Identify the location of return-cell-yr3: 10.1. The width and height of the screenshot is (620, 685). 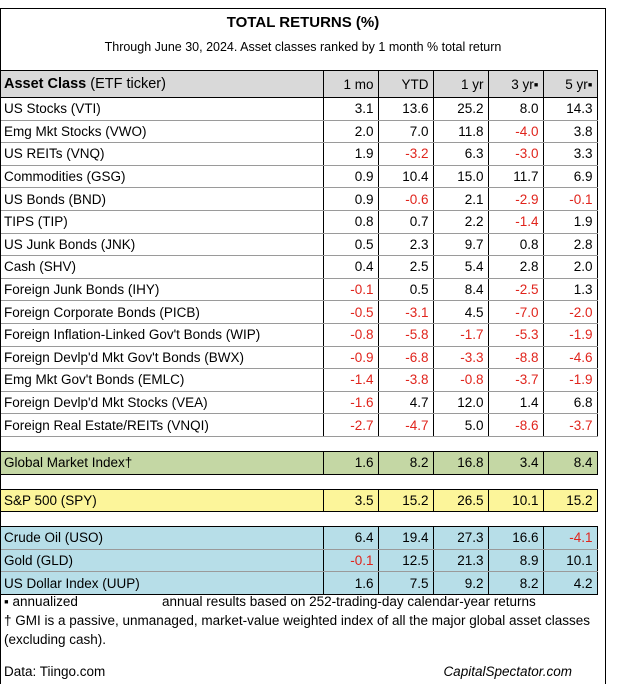
(515, 500).